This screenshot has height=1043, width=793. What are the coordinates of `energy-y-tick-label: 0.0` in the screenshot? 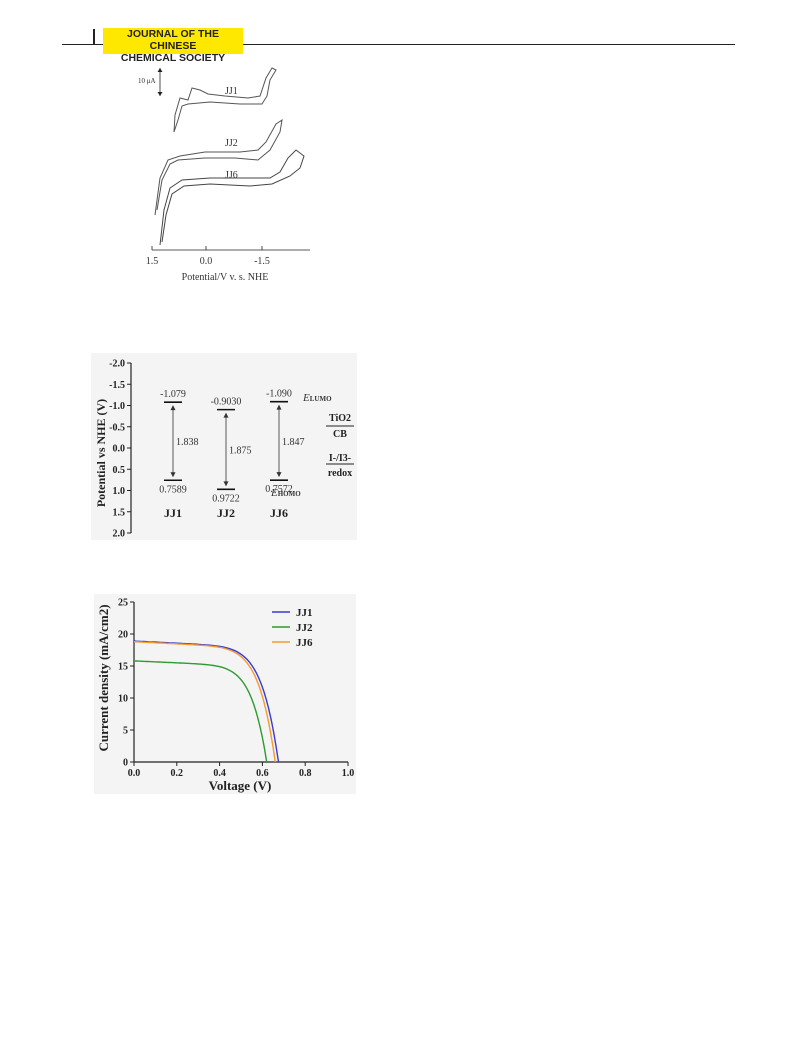 It's located at (119, 449).